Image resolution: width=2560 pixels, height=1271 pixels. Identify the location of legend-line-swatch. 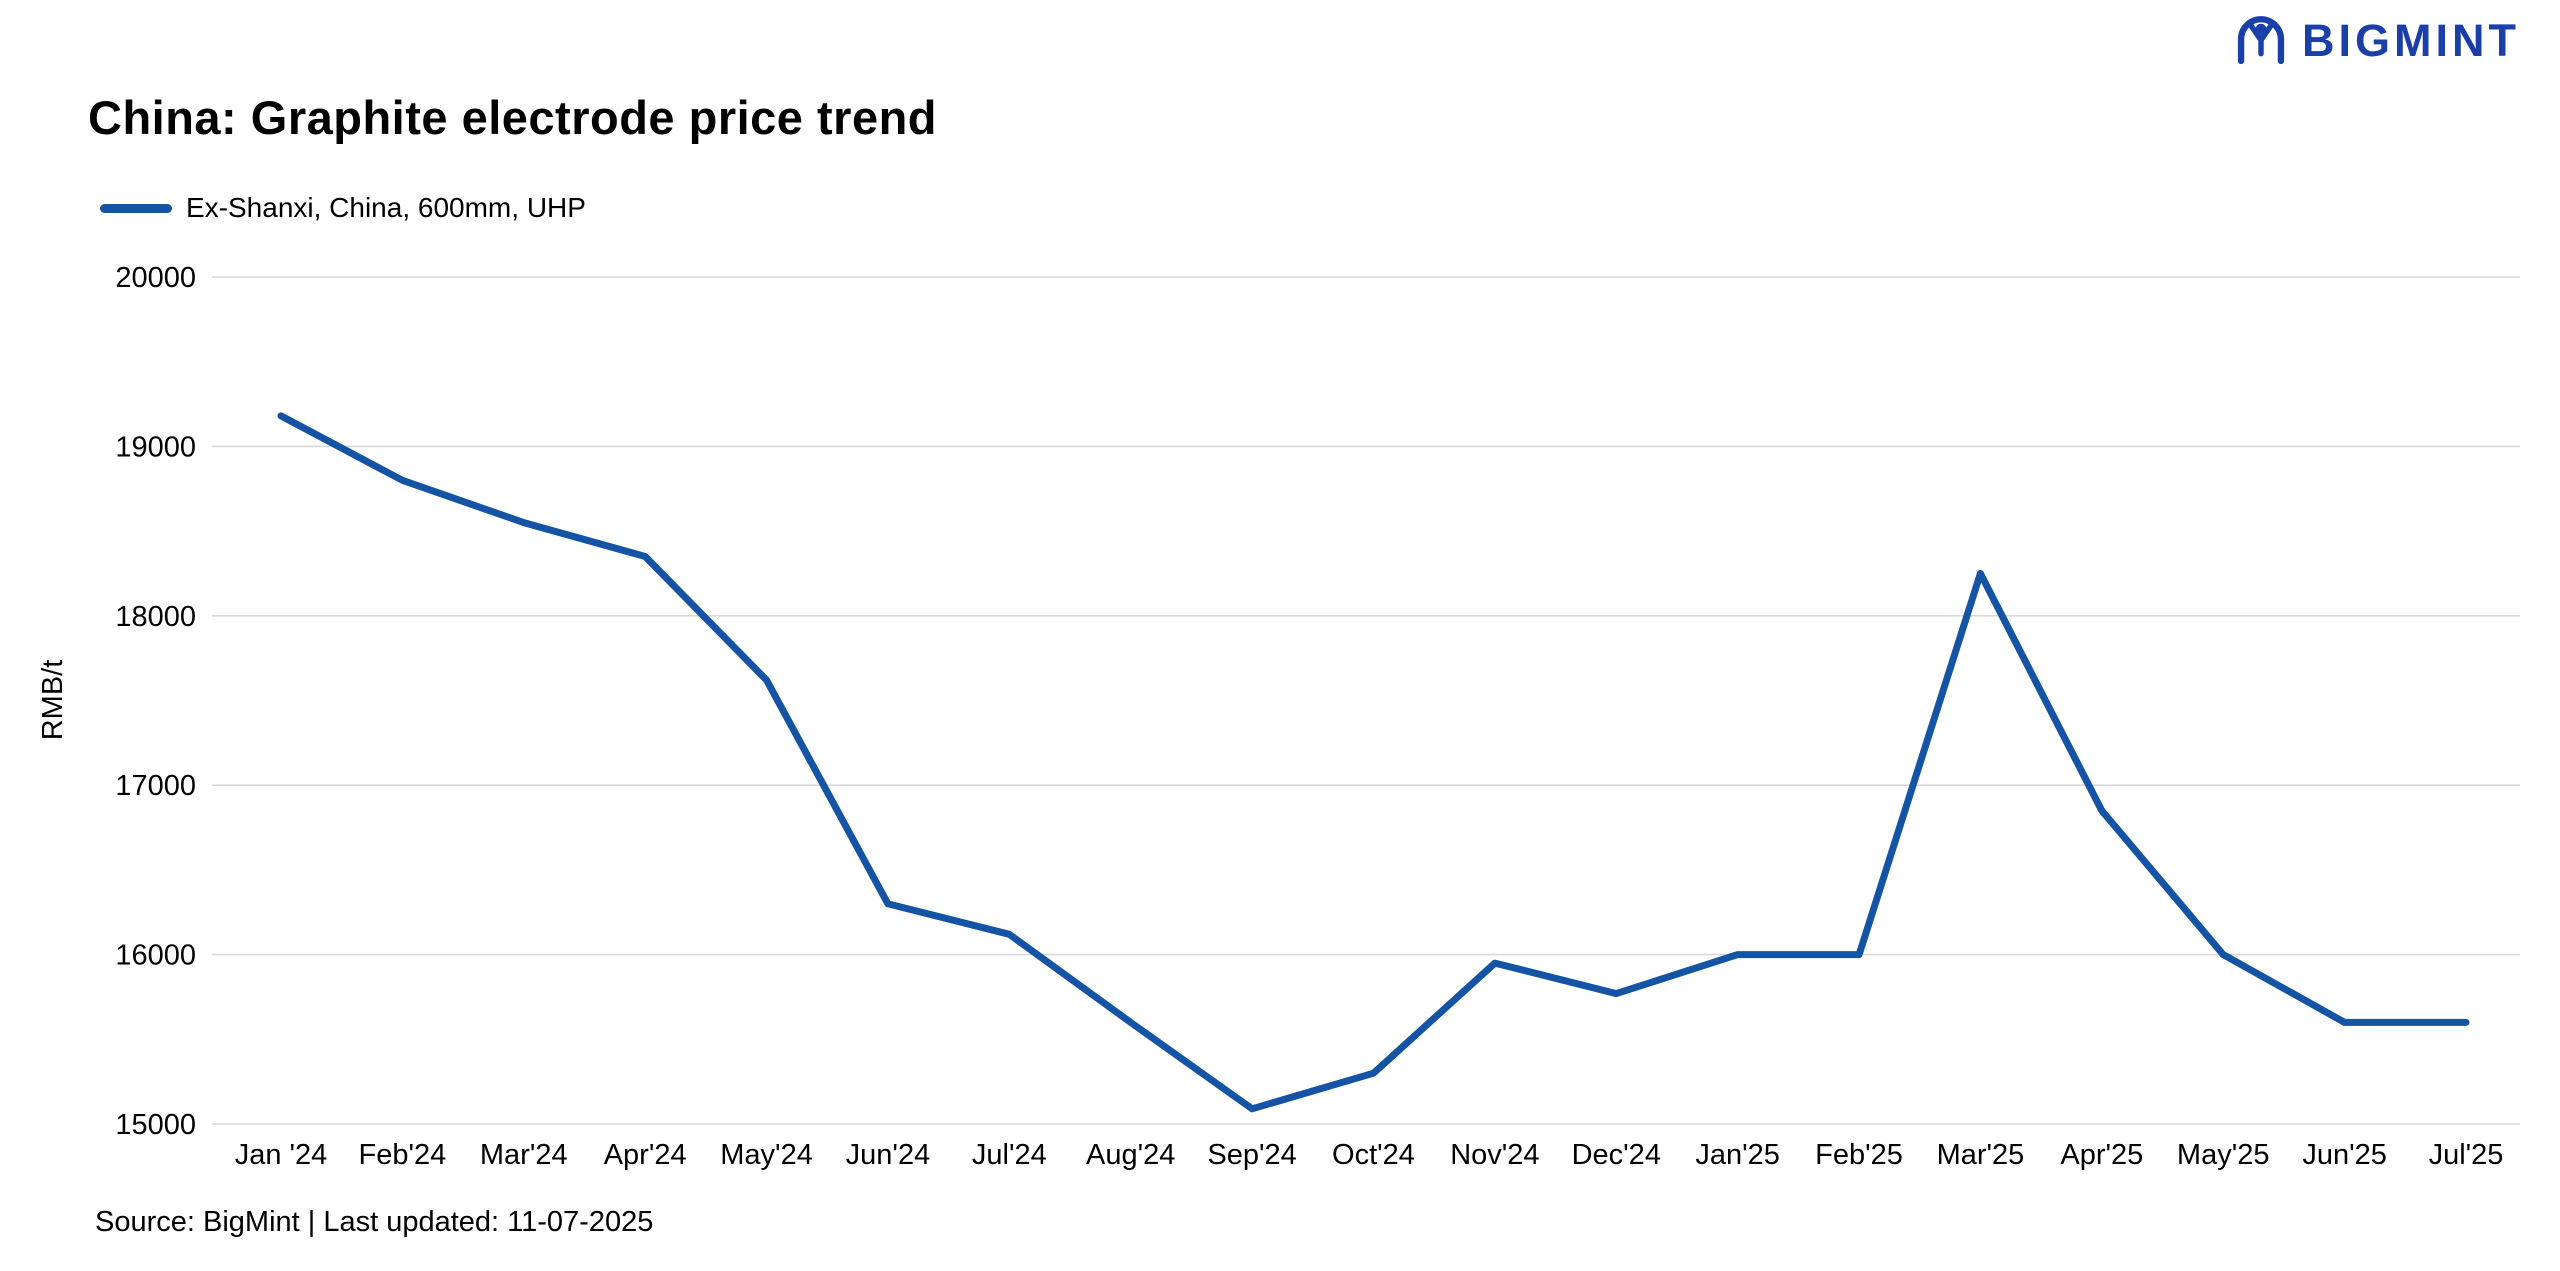
(136, 208).